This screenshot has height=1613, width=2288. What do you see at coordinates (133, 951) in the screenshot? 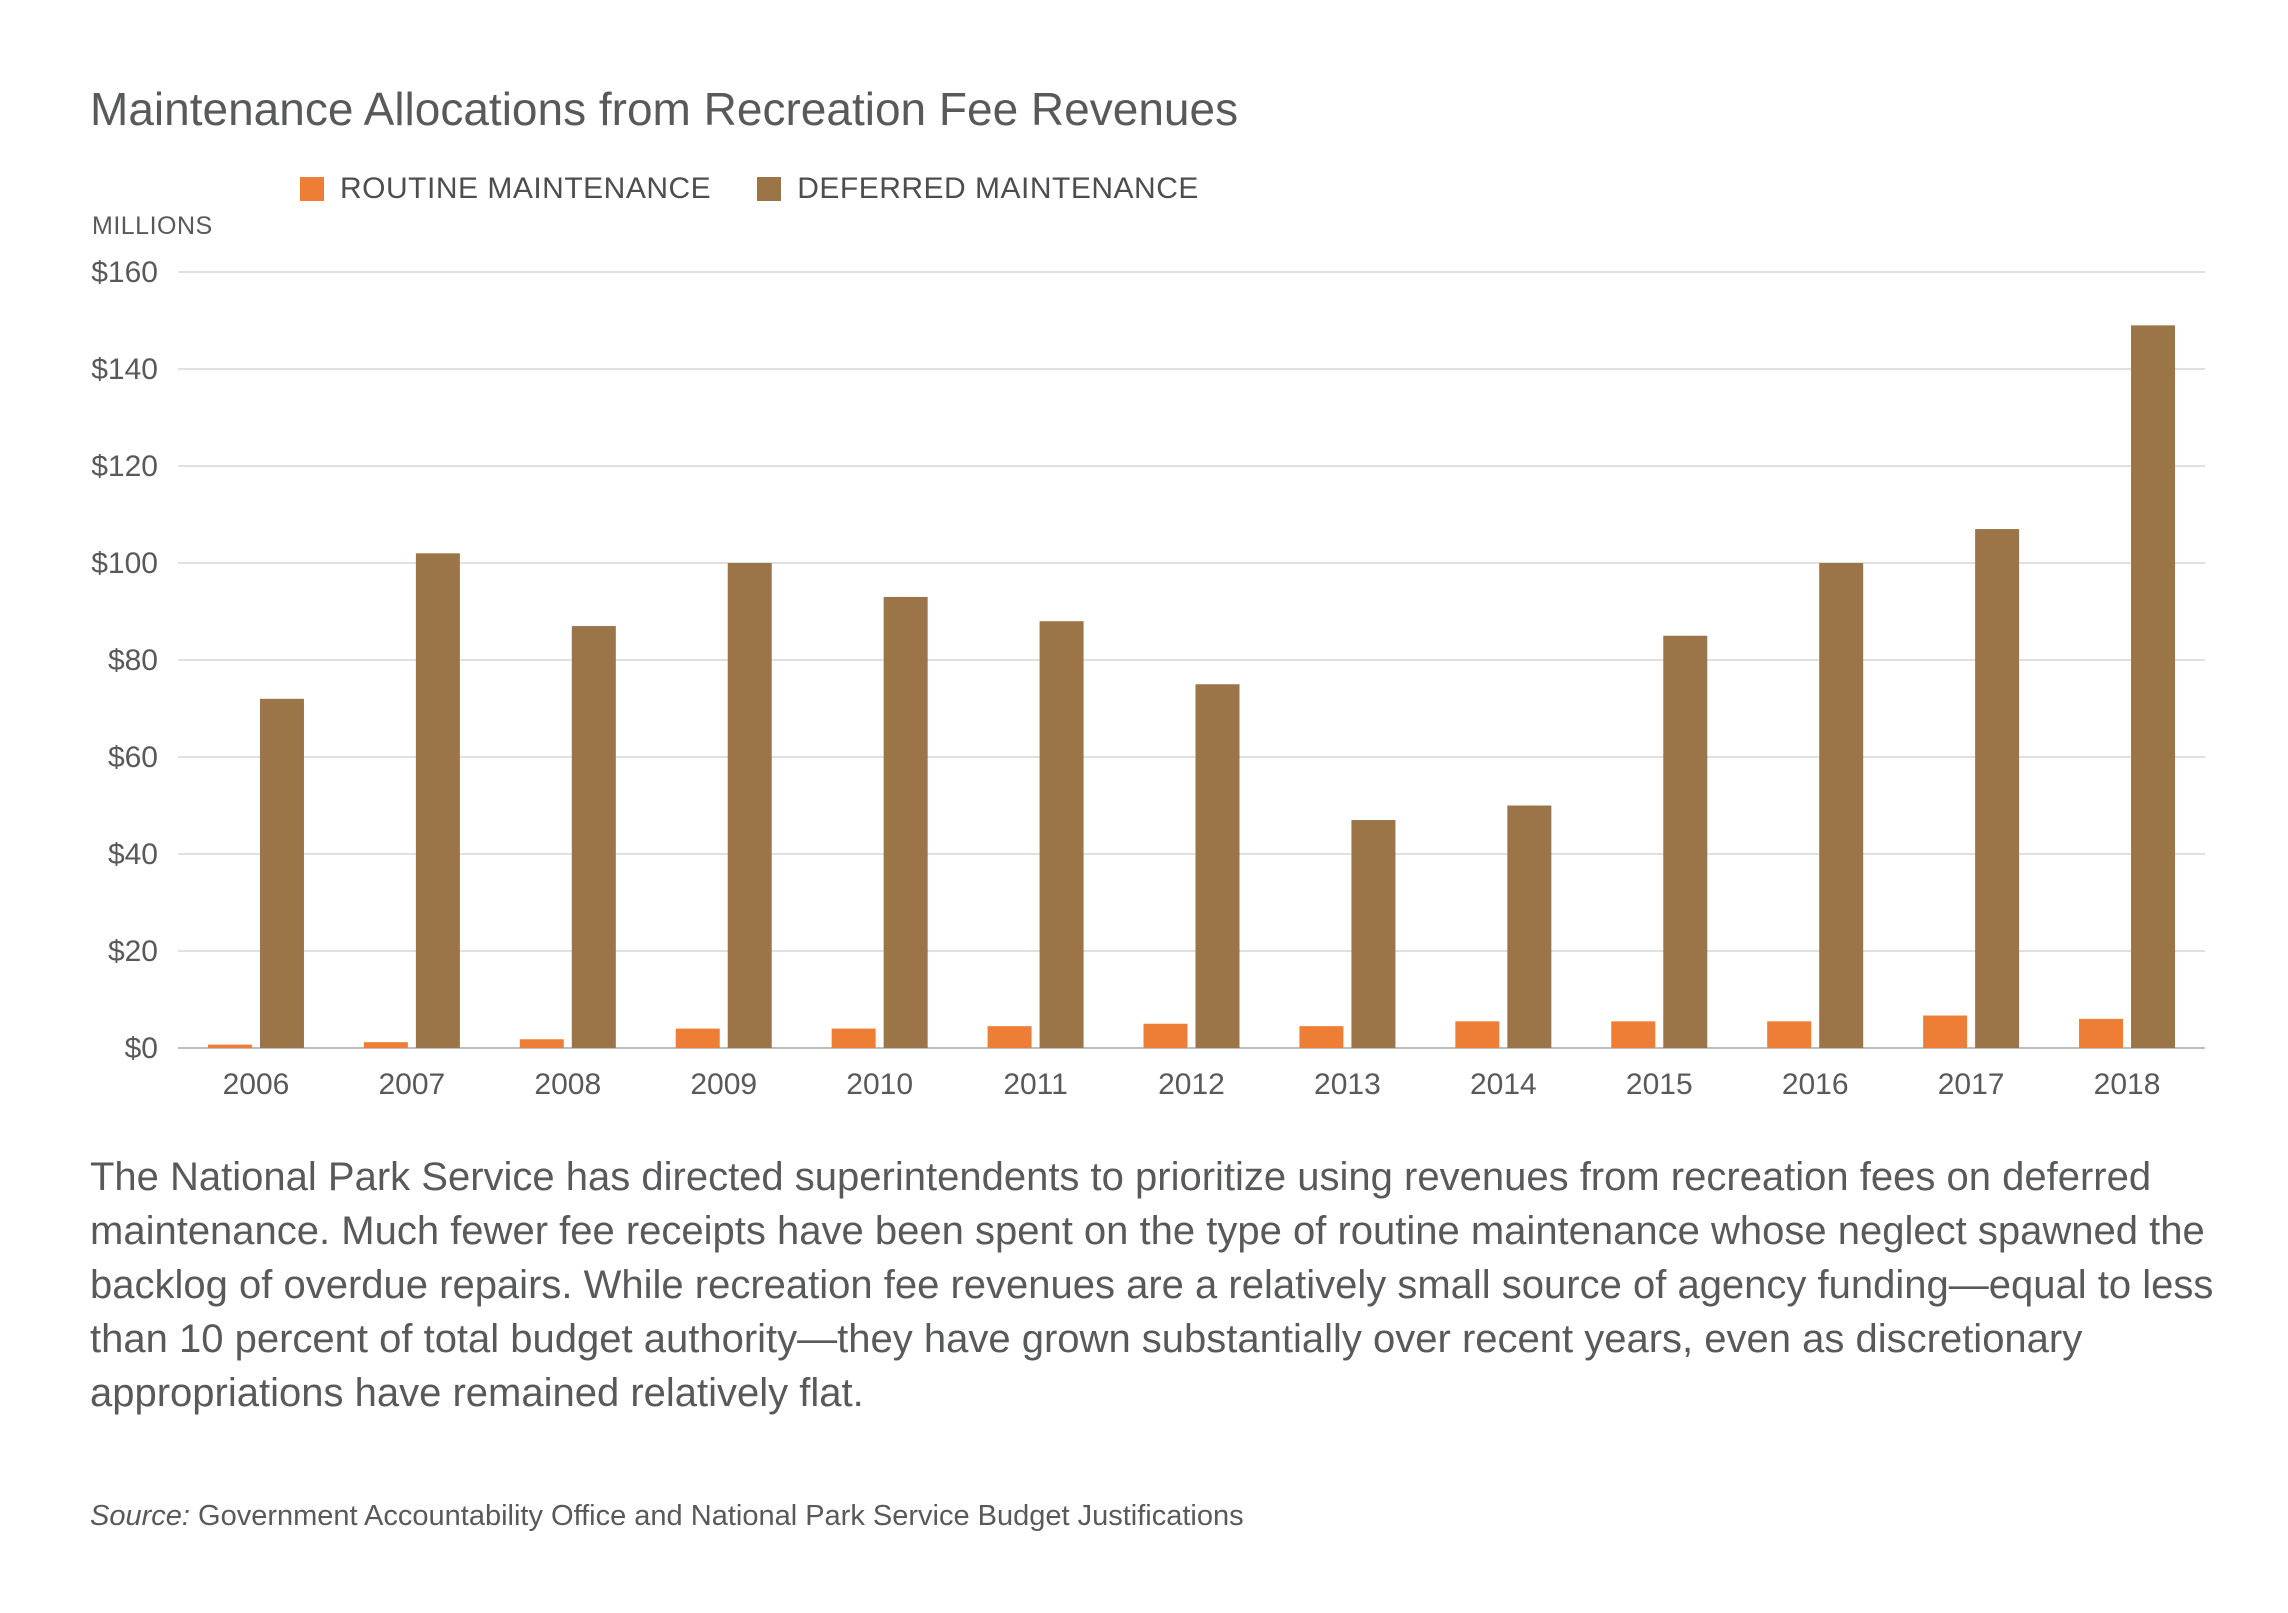
I see `y-tick-label: $20` at bounding box center [133, 951].